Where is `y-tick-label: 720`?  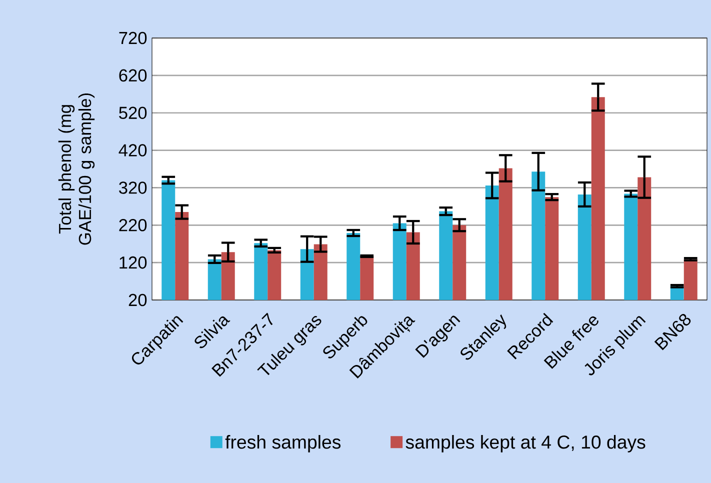
y-tick-label: 720 is located at coordinates (133, 38).